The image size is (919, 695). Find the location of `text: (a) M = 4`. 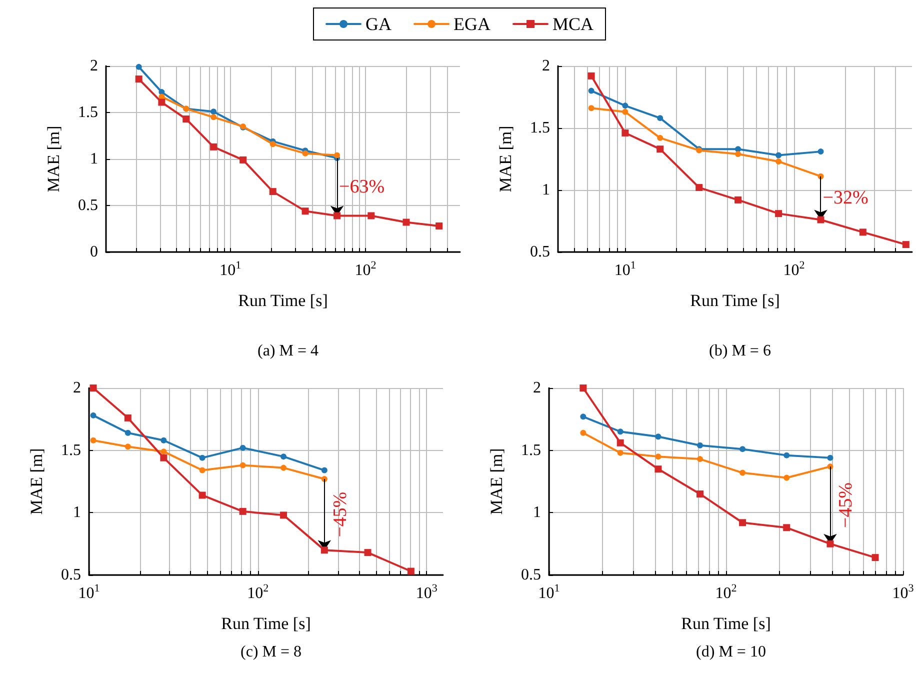

text: (a) M = 4 is located at coordinates (288, 351).